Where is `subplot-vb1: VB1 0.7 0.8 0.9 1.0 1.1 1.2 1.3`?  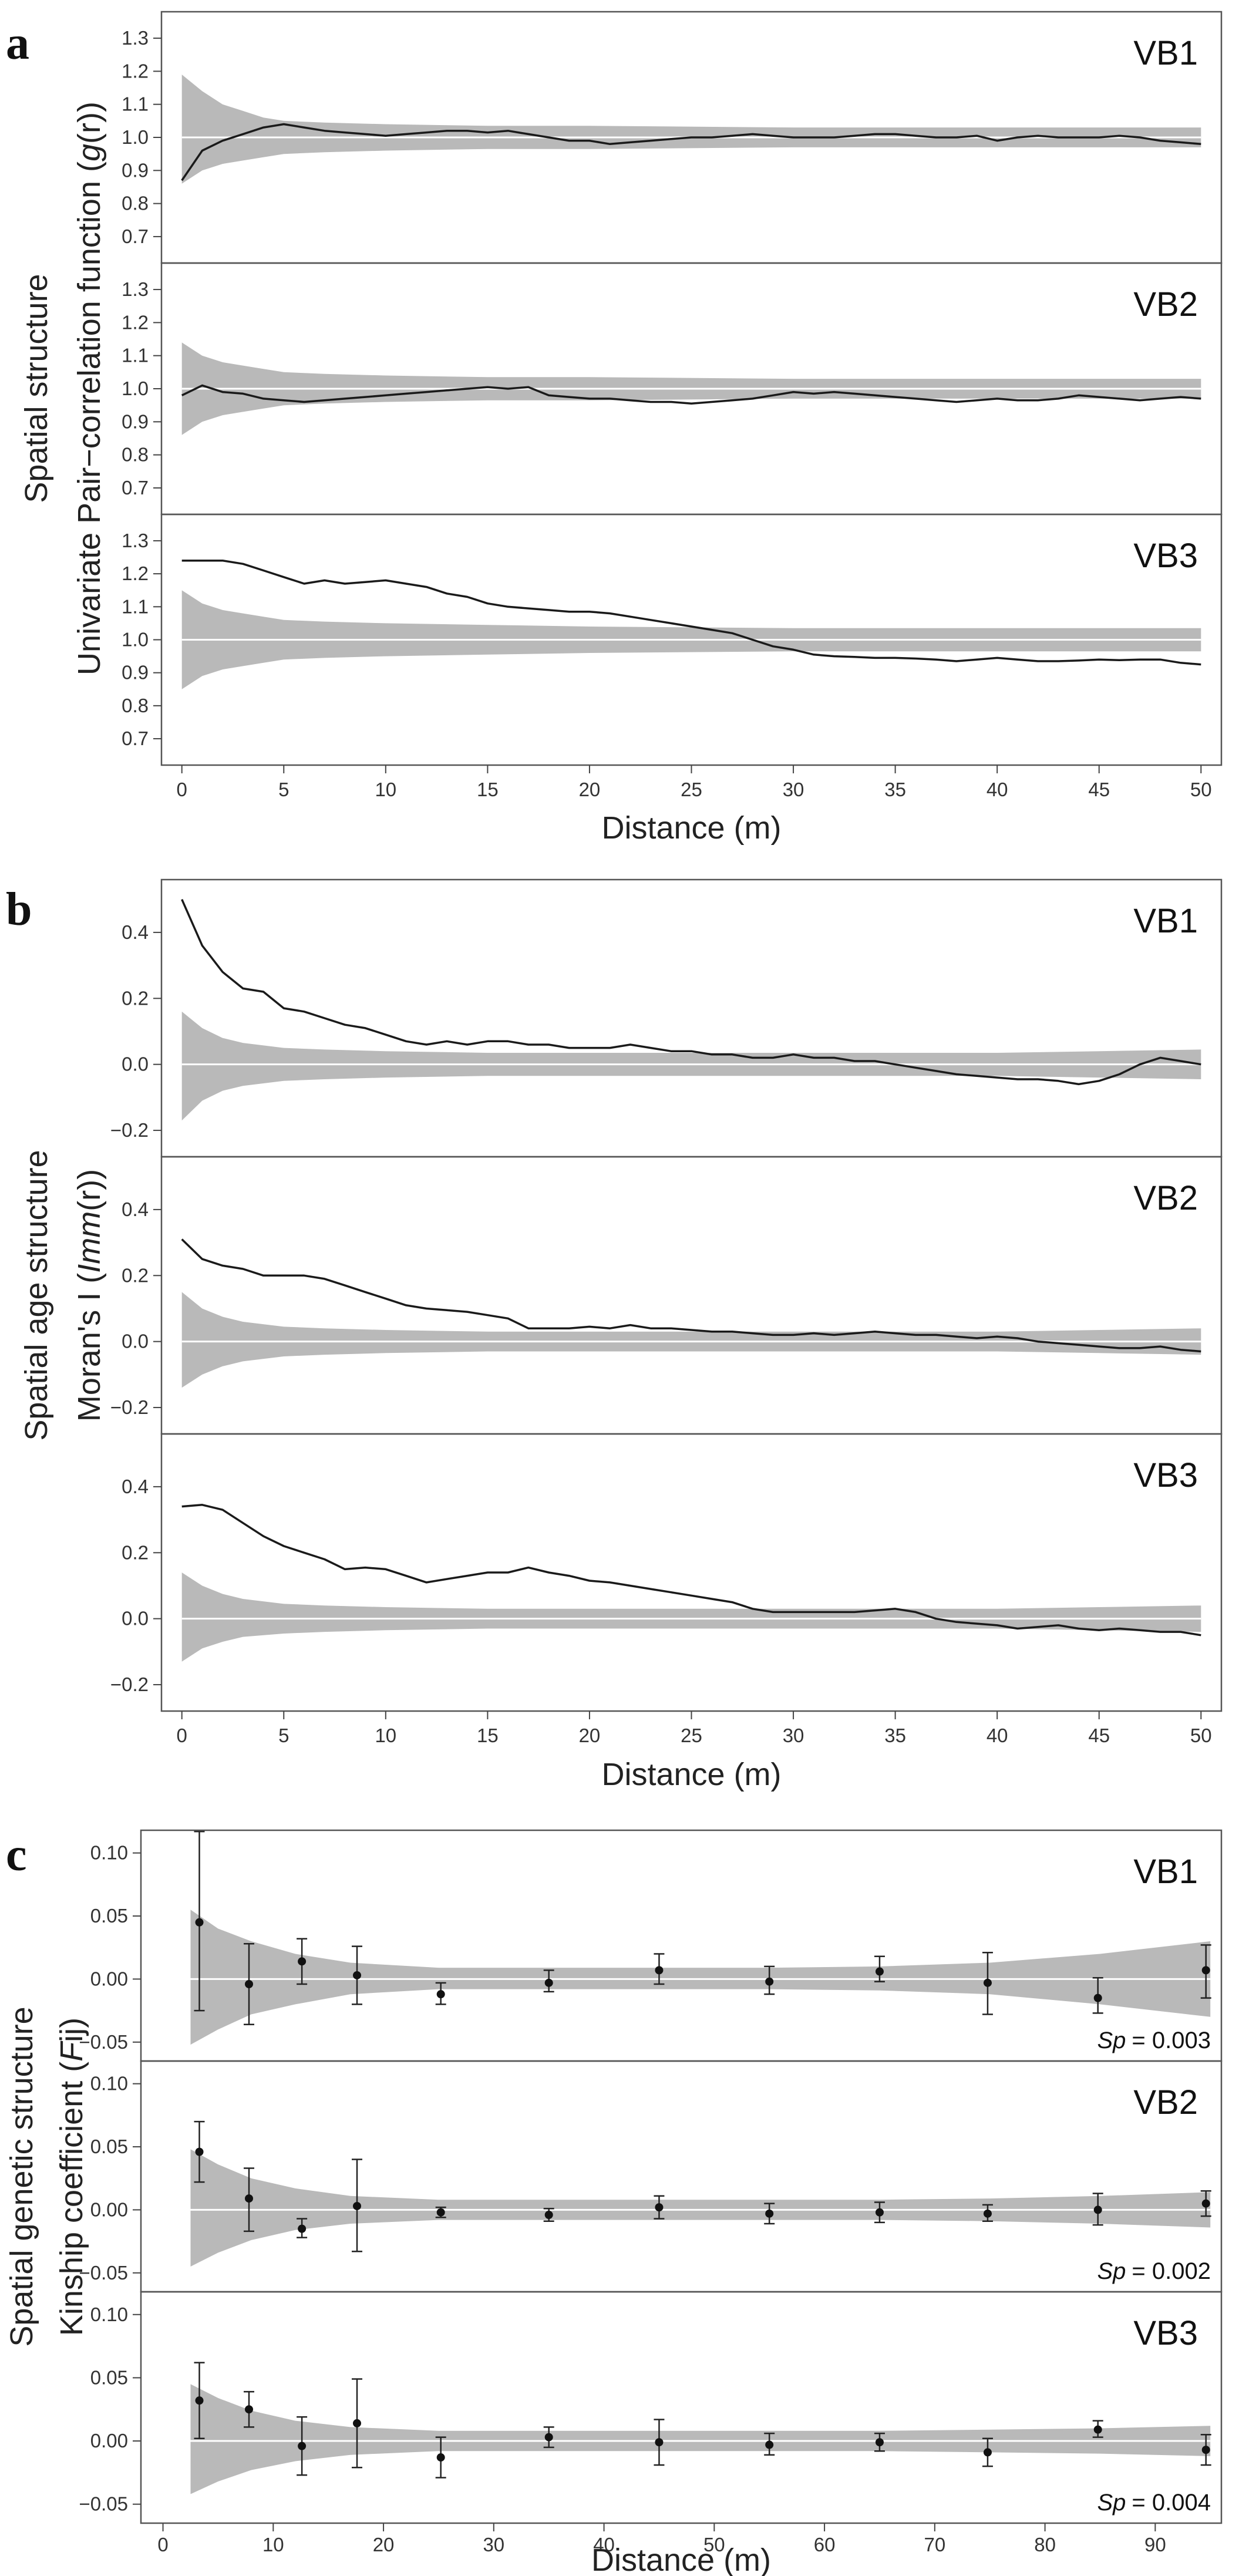 subplot-vb1: VB1 0.7 0.8 0.9 1.0 1.1 1.2 1.3 is located at coordinates (672, 137).